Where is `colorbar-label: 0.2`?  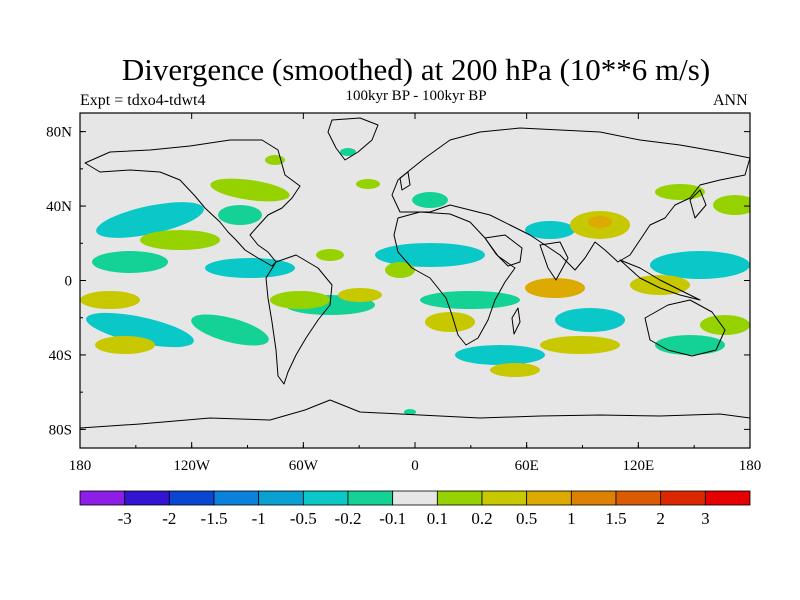 colorbar-label: 0.2 is located at coordinates (481, 518).